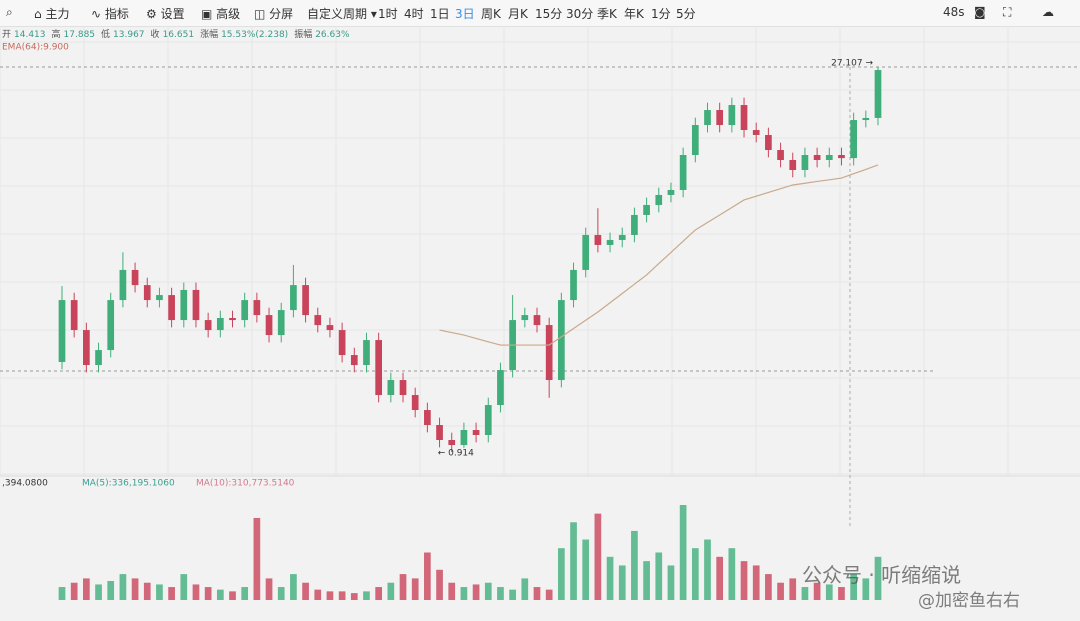  What do you see at coordinates (607, 14) in the screenshot?
I see `period-button: 季K` at bounding box center [607, 14].